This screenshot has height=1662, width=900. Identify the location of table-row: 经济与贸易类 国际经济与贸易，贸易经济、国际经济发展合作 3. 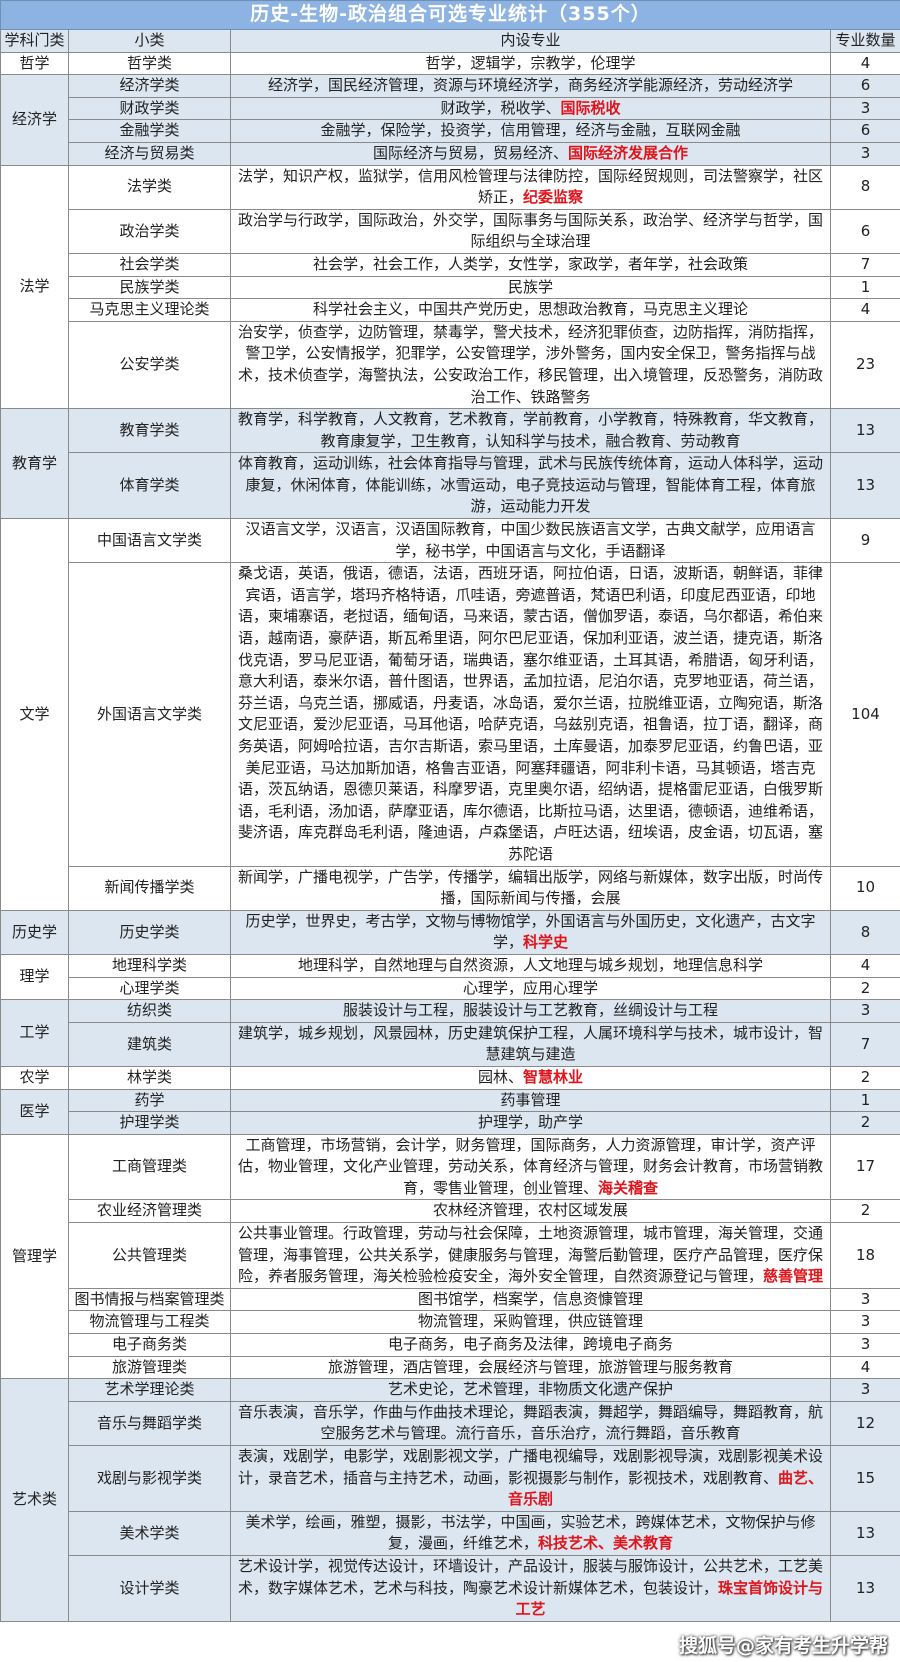
(450, 153).